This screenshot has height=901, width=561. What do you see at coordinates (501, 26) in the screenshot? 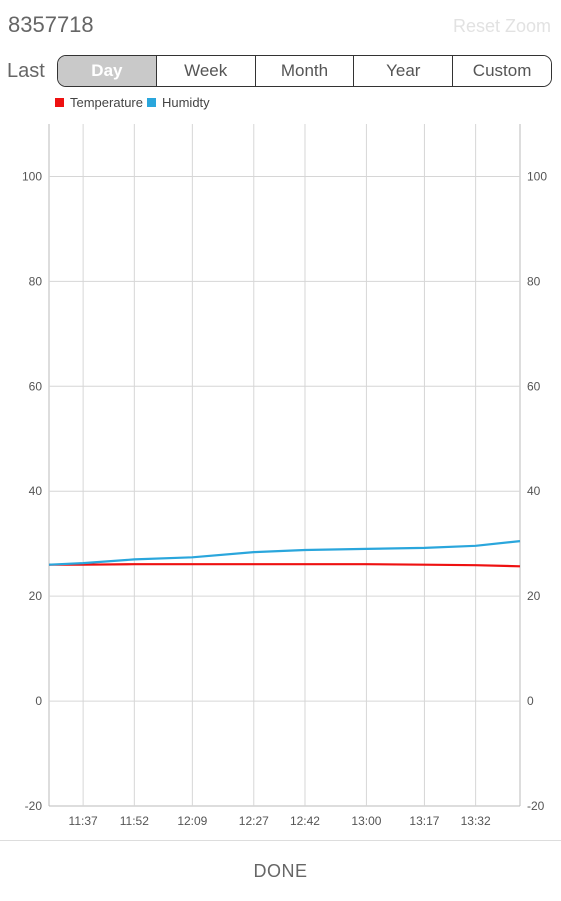
I see `reset-zoom-button: Reset Zoom` at bounding box center [501, 26].